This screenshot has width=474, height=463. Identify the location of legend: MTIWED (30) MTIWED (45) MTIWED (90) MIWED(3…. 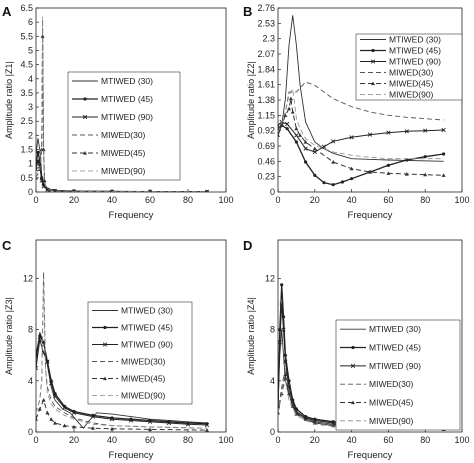
(124, 126).